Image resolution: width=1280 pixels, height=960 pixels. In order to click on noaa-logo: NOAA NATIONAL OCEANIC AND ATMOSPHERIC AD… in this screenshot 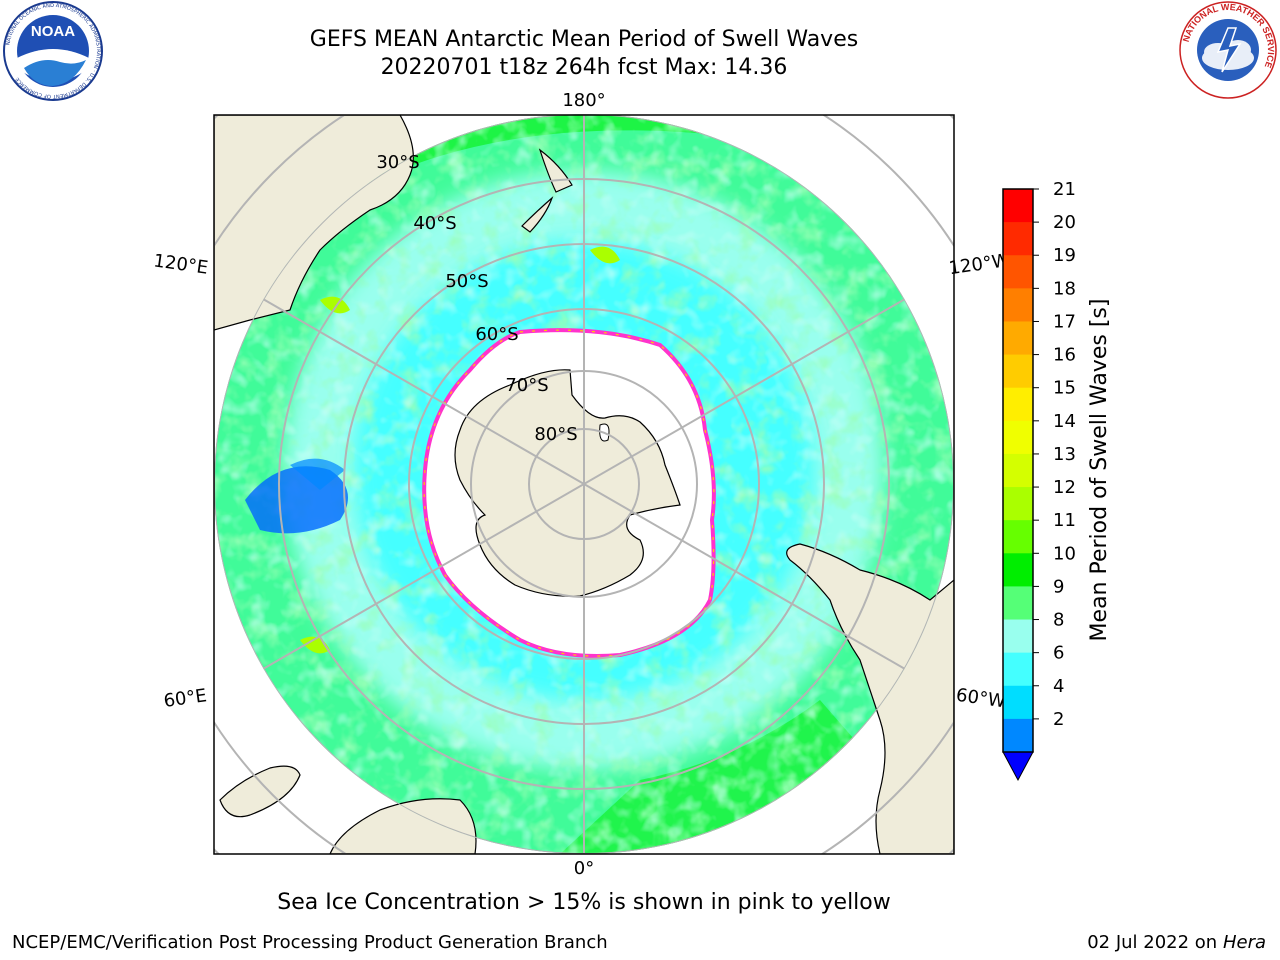, I will do `click(53, 51)`.